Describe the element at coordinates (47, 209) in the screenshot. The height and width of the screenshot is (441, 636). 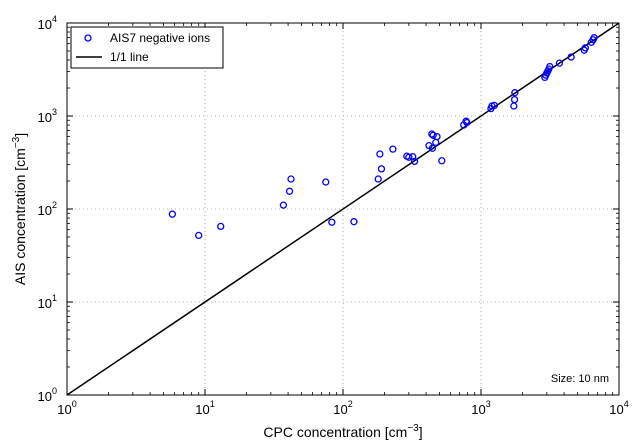
I see `y-tick-label: 10²` at that location.